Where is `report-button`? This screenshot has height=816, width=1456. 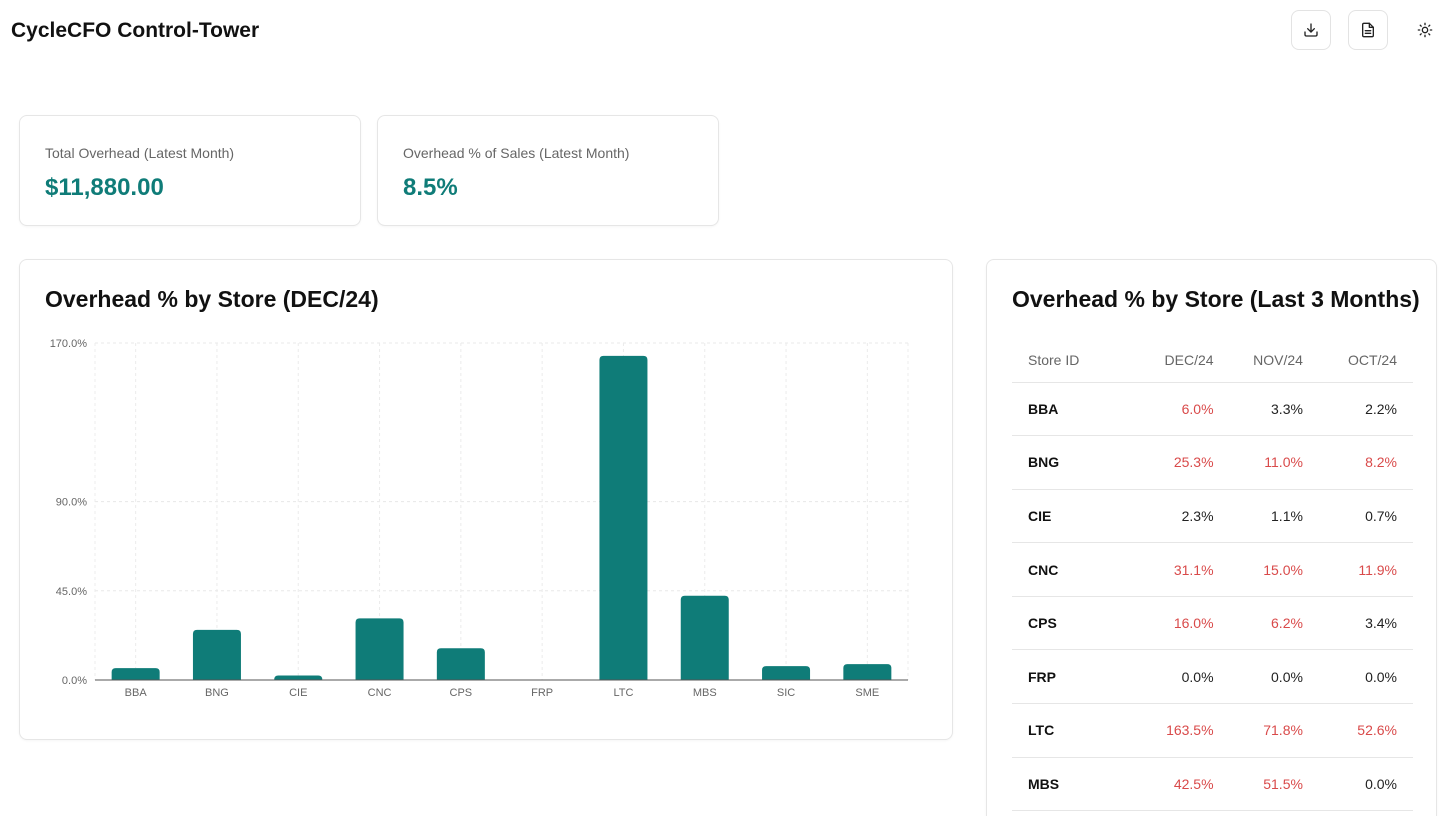 report-button is located at coordinates (1368, 30).